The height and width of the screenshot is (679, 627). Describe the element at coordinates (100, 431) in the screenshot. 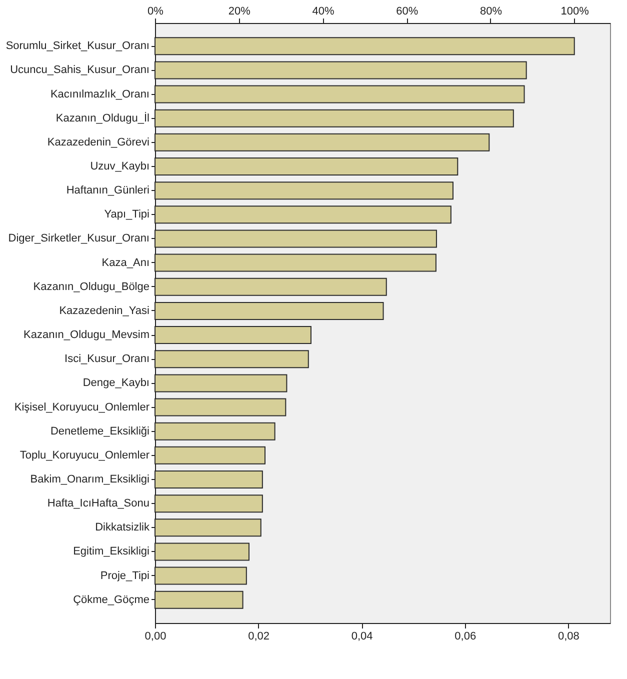

I see `y-tick-label: Denetleme_Eksikliği` at that location.